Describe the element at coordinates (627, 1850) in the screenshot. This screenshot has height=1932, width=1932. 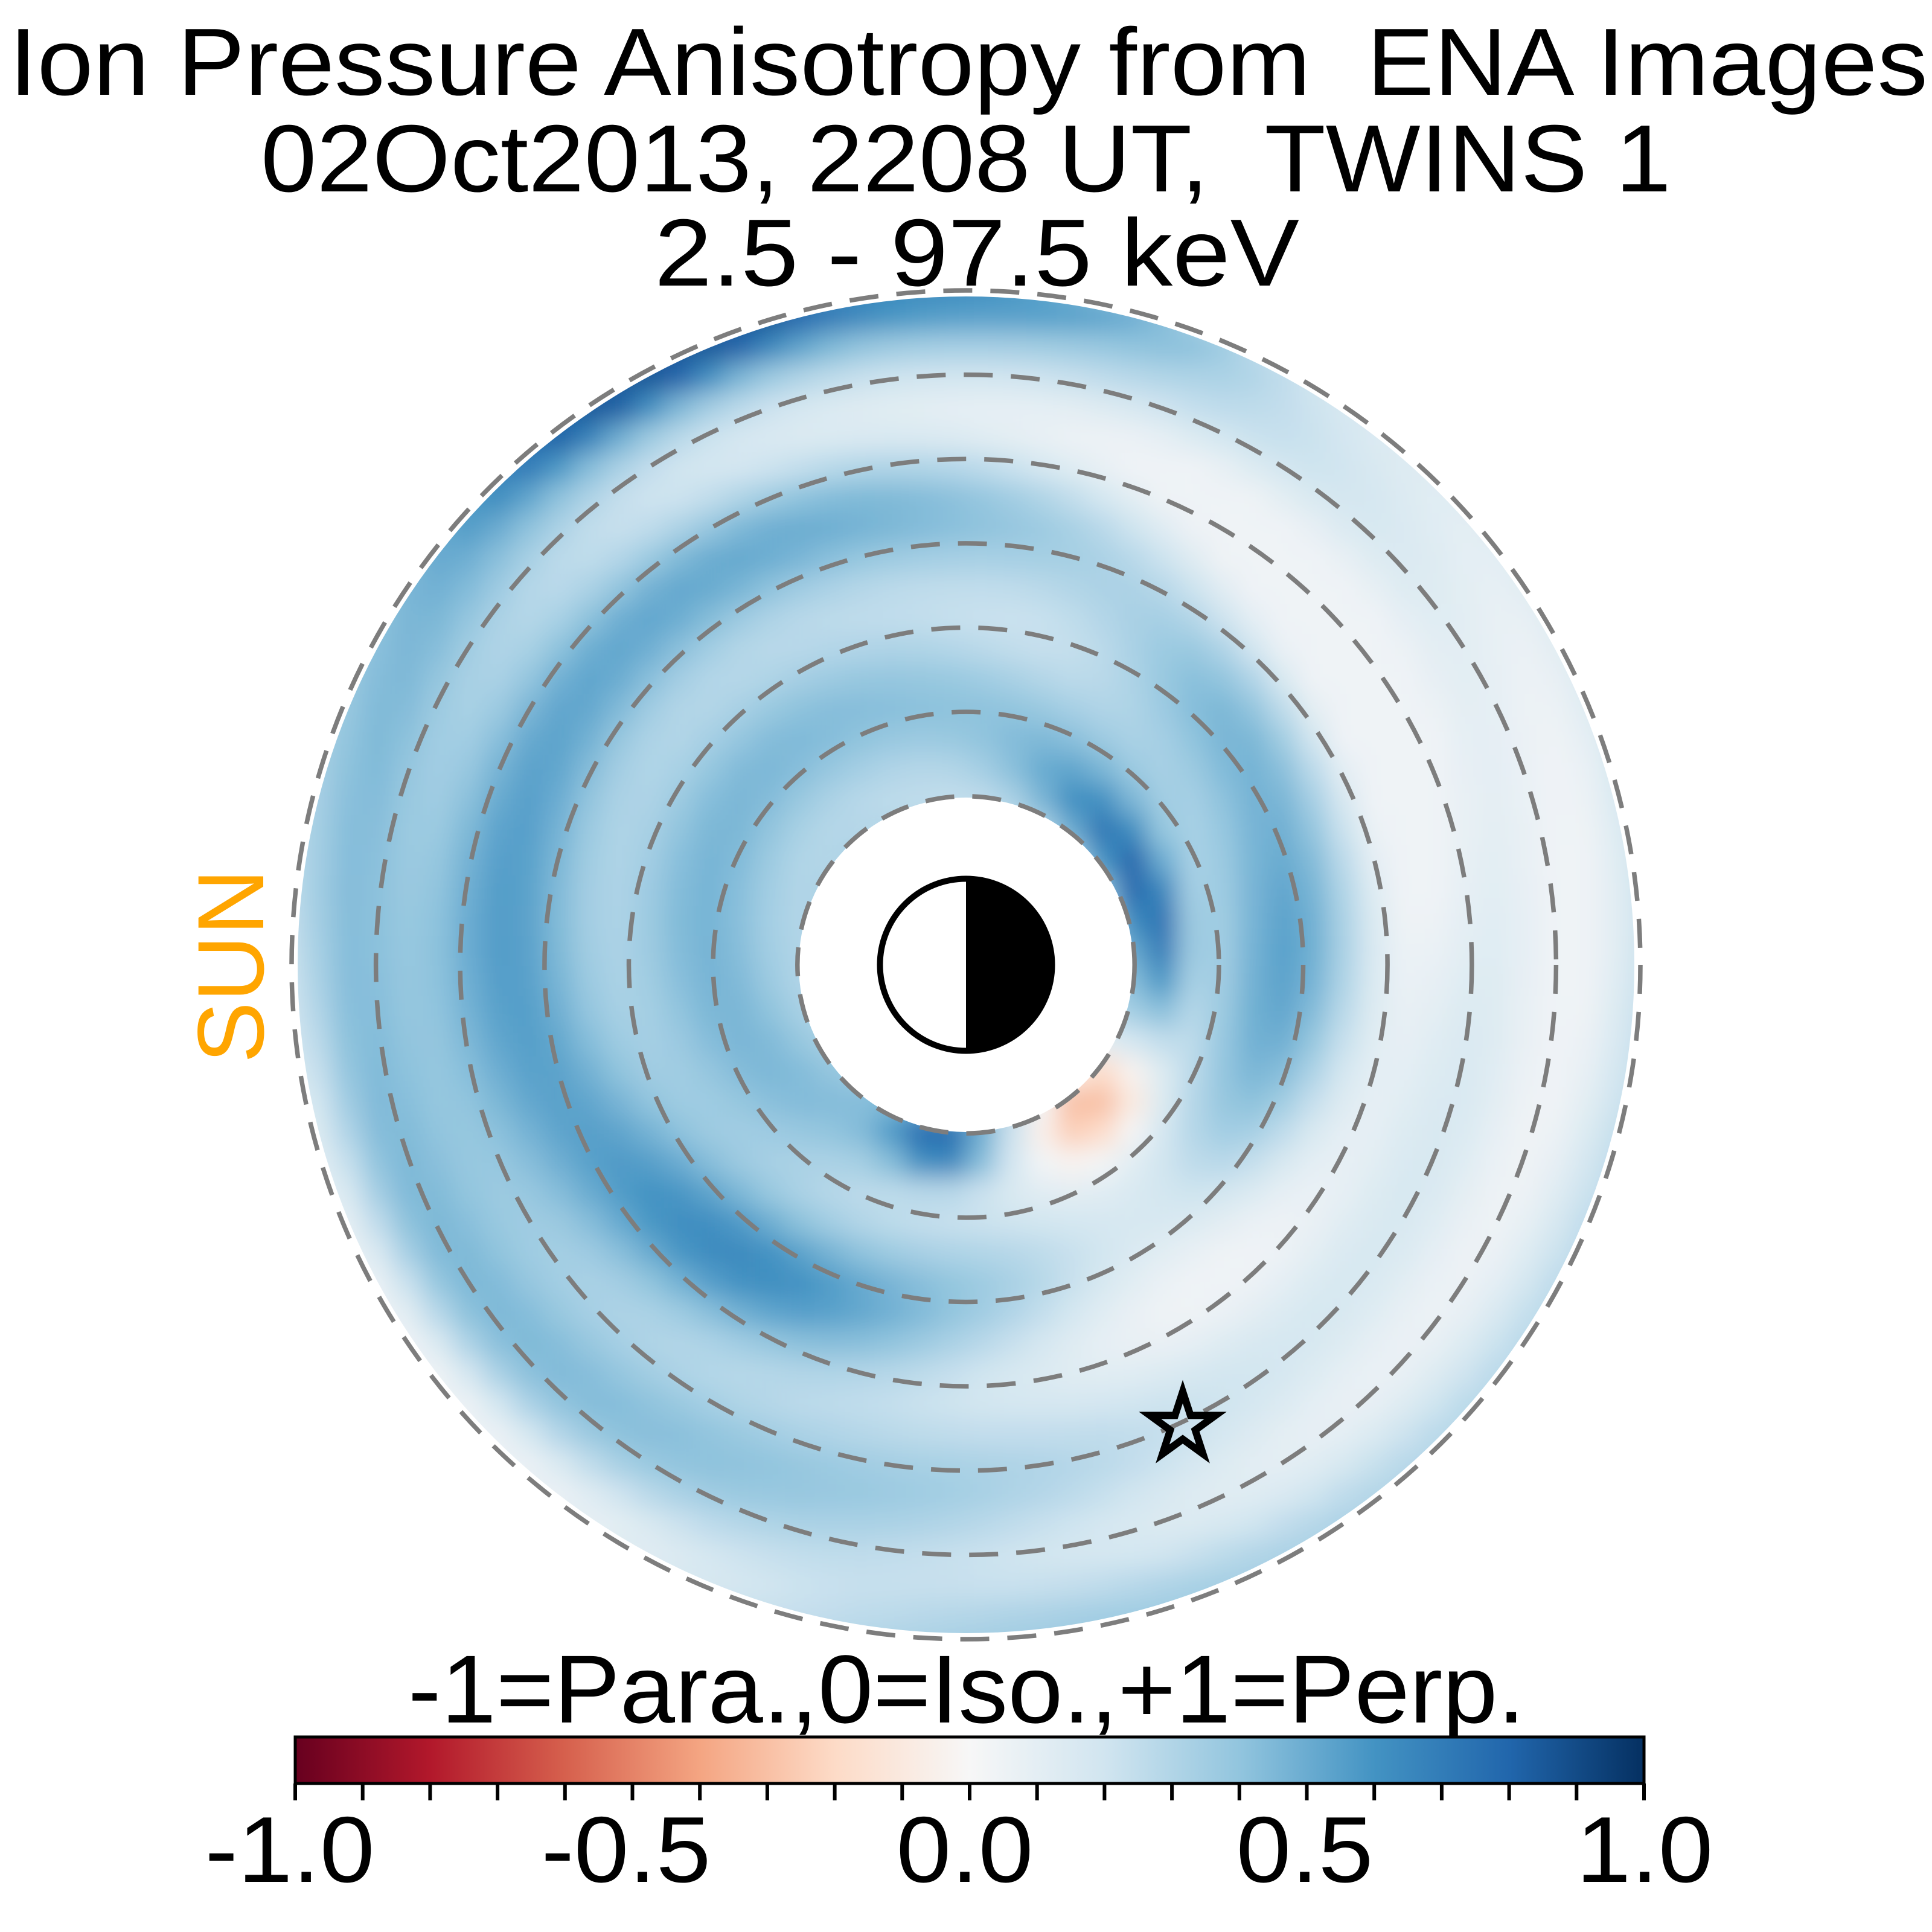
I see `svg-text: -0.5` at that location.